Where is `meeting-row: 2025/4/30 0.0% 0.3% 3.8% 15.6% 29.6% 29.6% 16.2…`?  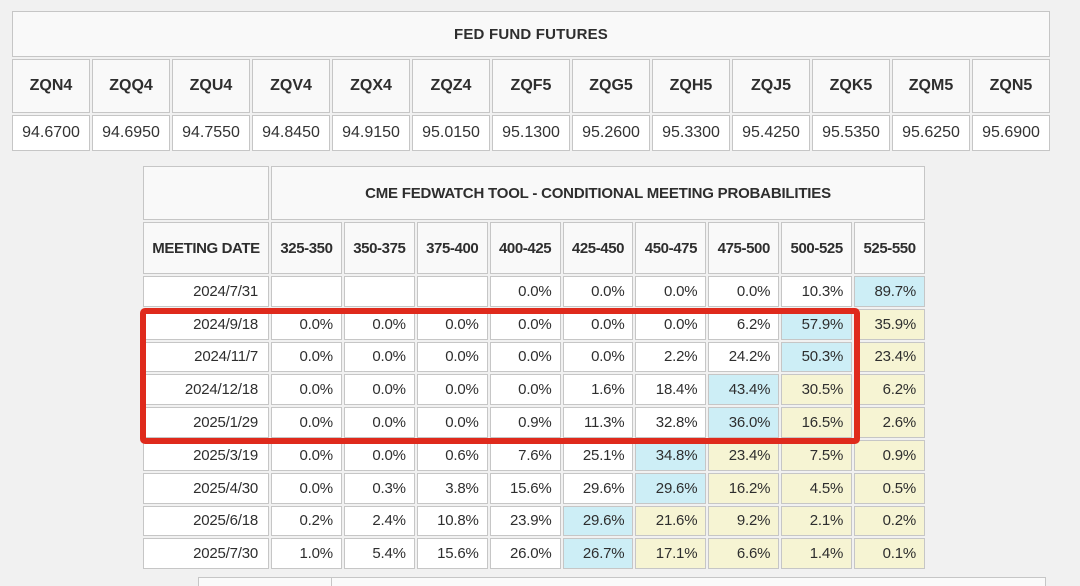 meeting-row: 2025/4/30 0.0% 0.3% 3.8% 15.6% 29.6% 29.6% 16.2… is located at coordinates (534, 488).